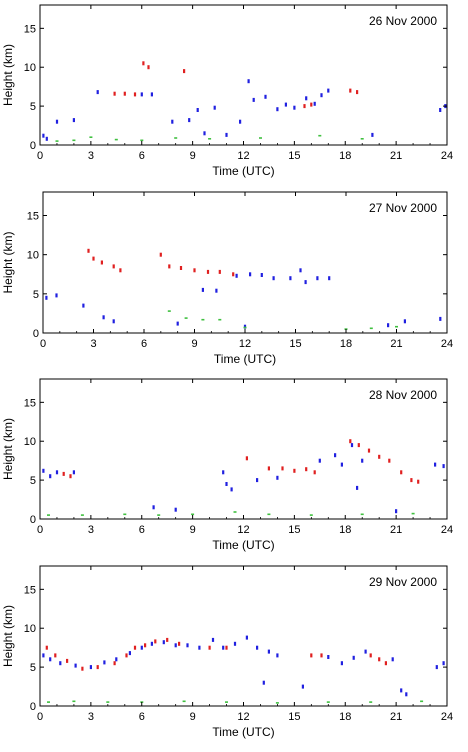 The width and height of the screenshot is (468, 752). I want to click on x-tick-label: 9, so click(193, 156).